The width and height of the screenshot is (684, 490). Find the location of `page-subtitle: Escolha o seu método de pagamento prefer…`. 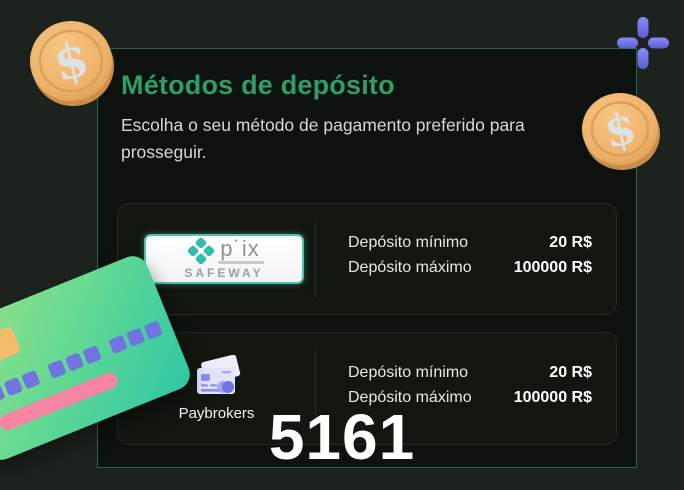

page-subtitle: Escolha o seu método de pagamento prefer… is located at coordinates (323, 138).